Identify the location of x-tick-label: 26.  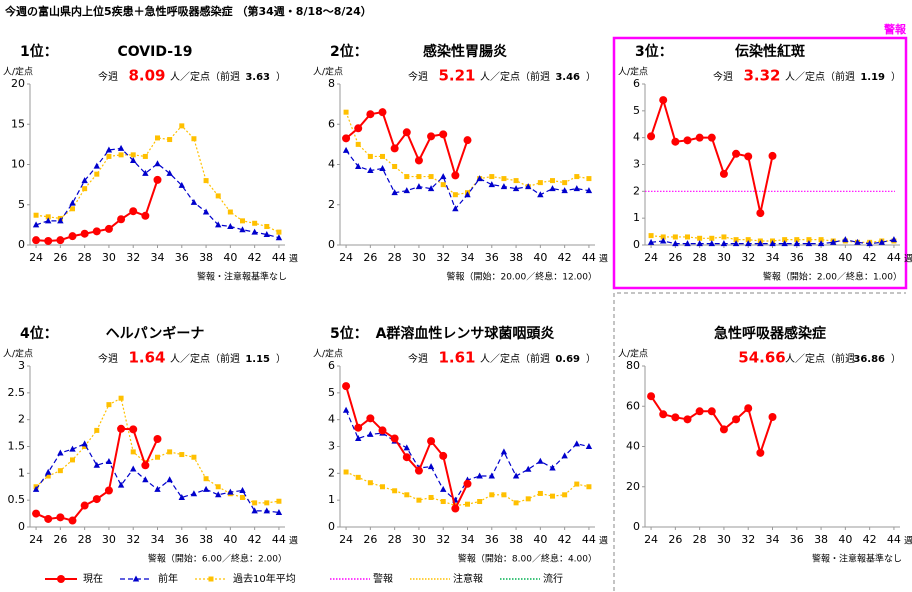
(60, 539).